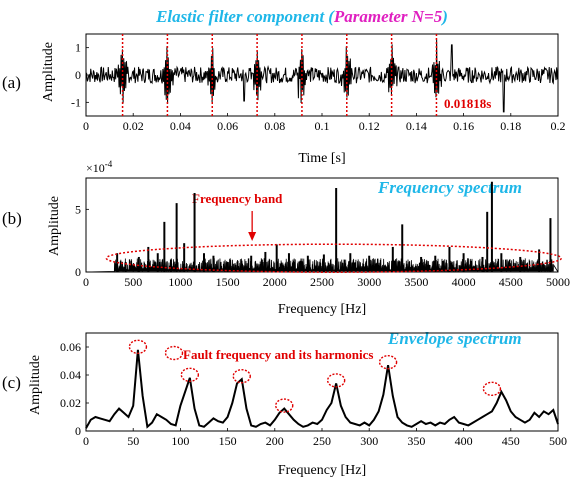  I want to click on panel-a-ylabel: Amplitude, so click(48, 72).